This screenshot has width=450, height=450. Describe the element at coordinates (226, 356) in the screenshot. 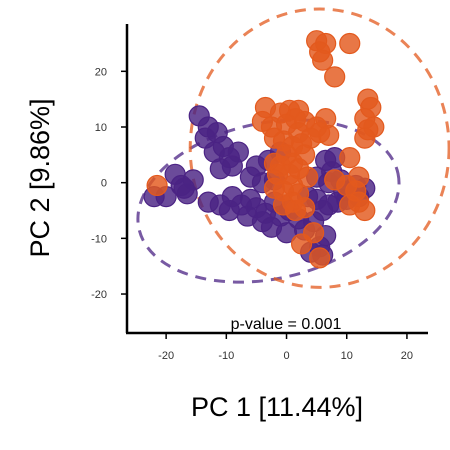

I see `x-tick-label: -10` at that location.